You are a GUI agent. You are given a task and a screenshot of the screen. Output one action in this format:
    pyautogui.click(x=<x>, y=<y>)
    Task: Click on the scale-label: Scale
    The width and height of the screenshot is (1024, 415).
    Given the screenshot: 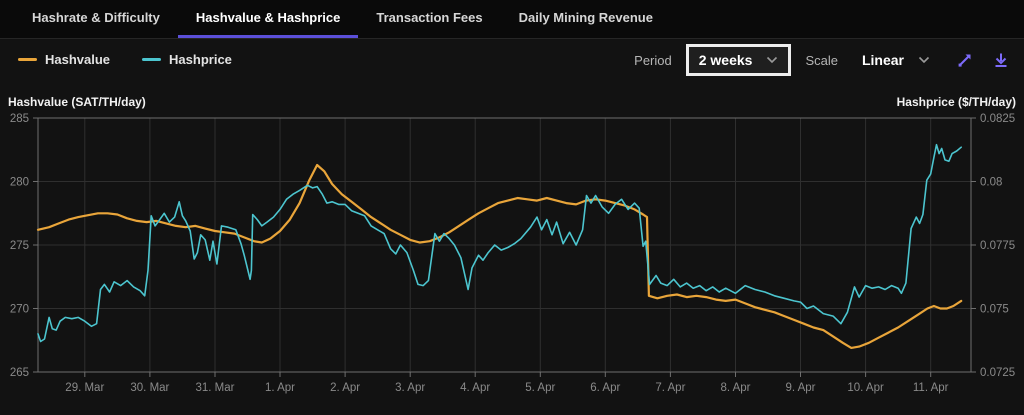 What is the action you would take?
    pyautogui.click(x=821, y=60)
    